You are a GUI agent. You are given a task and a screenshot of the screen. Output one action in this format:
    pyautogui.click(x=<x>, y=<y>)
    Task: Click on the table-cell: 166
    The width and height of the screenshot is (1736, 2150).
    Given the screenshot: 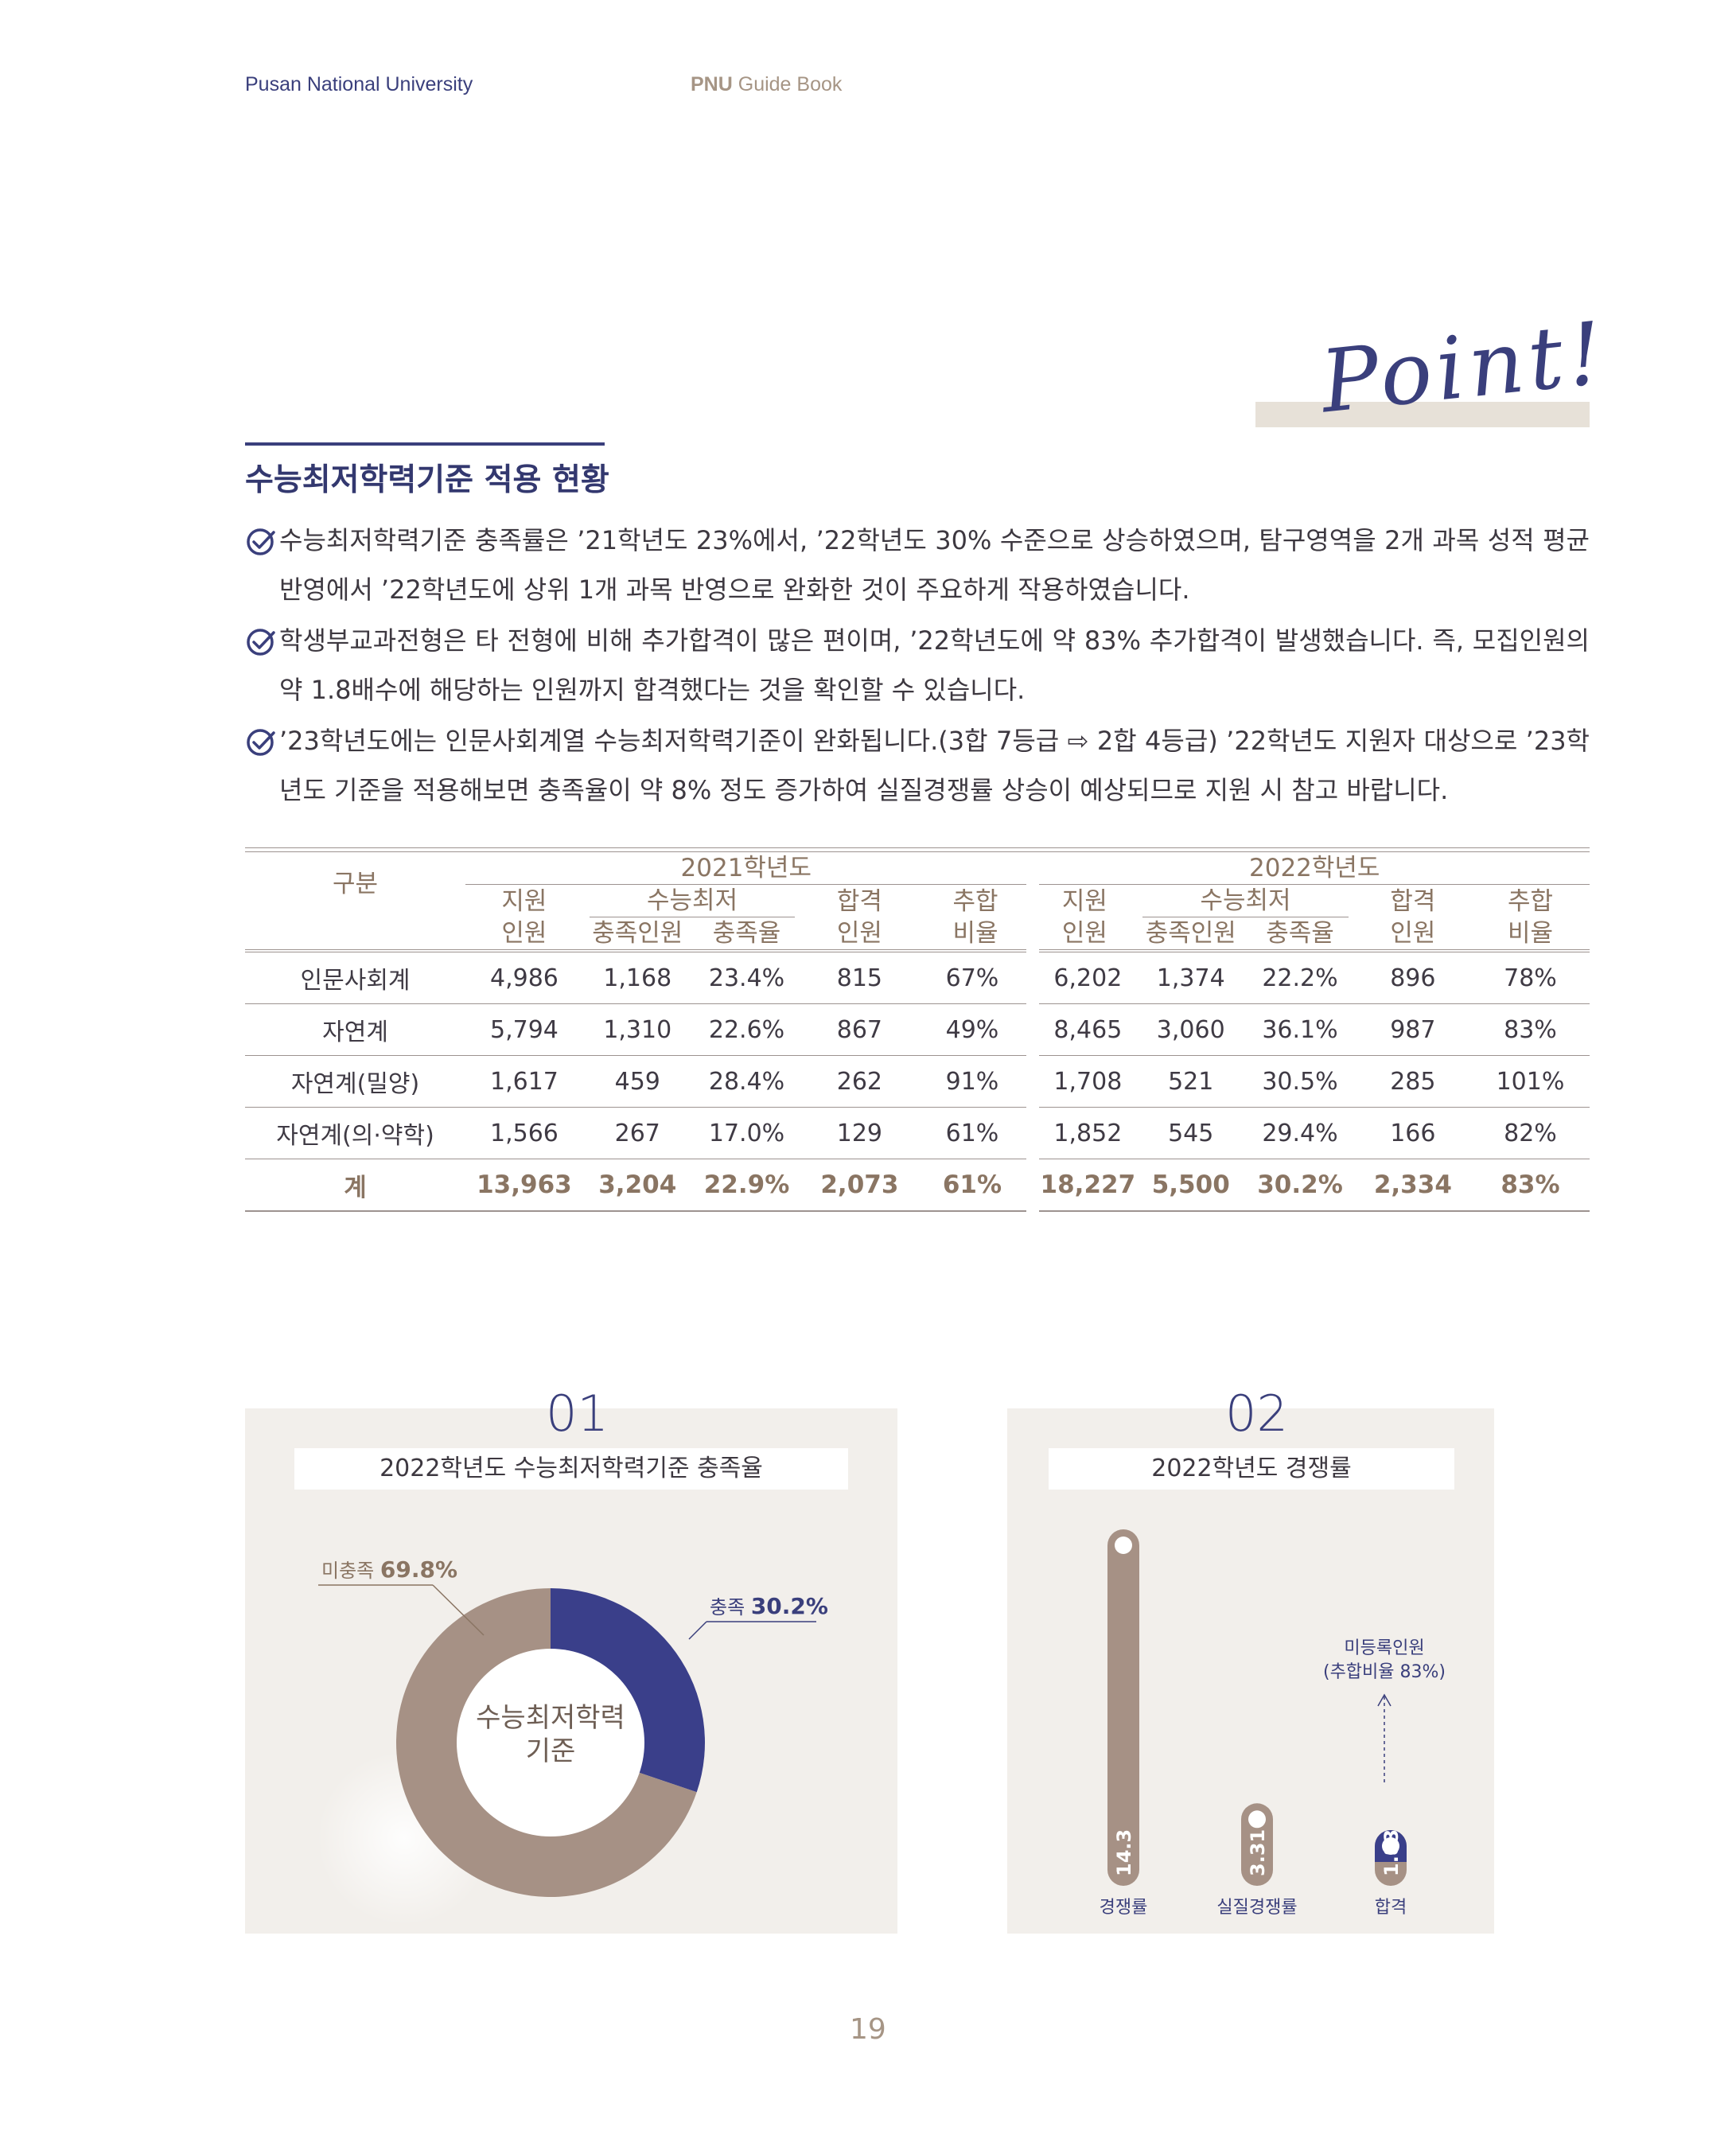 What is the action you would take?
    pyautogui.click(x=1412, y=1133)
    